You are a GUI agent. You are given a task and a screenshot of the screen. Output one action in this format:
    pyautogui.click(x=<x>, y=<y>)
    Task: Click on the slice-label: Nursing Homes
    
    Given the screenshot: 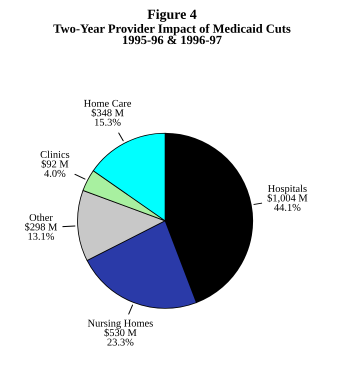 What is the action you would take?
    pyautogui.click(x=120, y=324)
    